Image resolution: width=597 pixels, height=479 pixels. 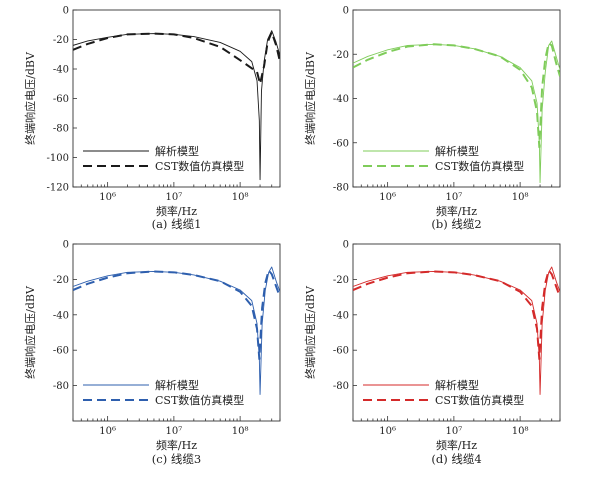 I want to click on panel-caption: (d) 线缆4, so click(x=456, y=459).